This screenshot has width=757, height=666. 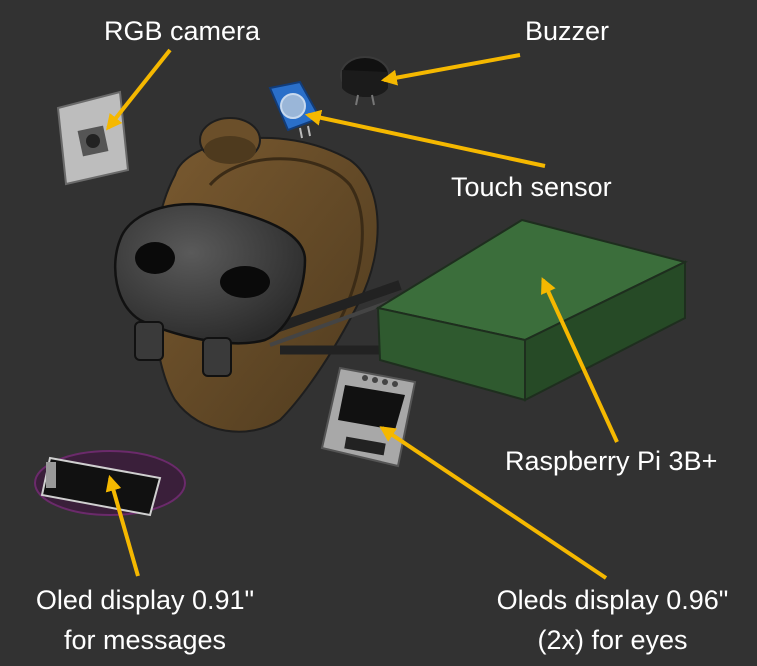 What do you see at coordinates (580, 360) in the screenshot?
I see `arrow-raspberry-pi` at bounding box center [580, 360].